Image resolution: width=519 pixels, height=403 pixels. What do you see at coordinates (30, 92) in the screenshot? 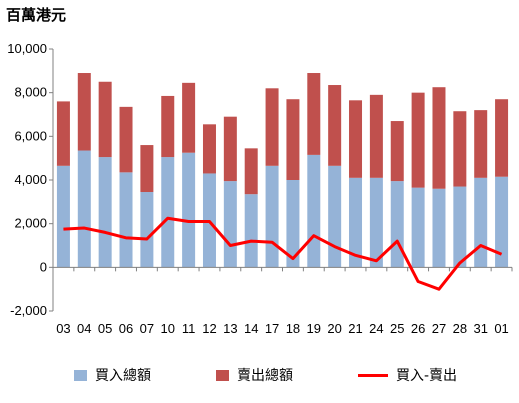
I see `y-tick-label: 8,000` at bounding box center [30, 92].